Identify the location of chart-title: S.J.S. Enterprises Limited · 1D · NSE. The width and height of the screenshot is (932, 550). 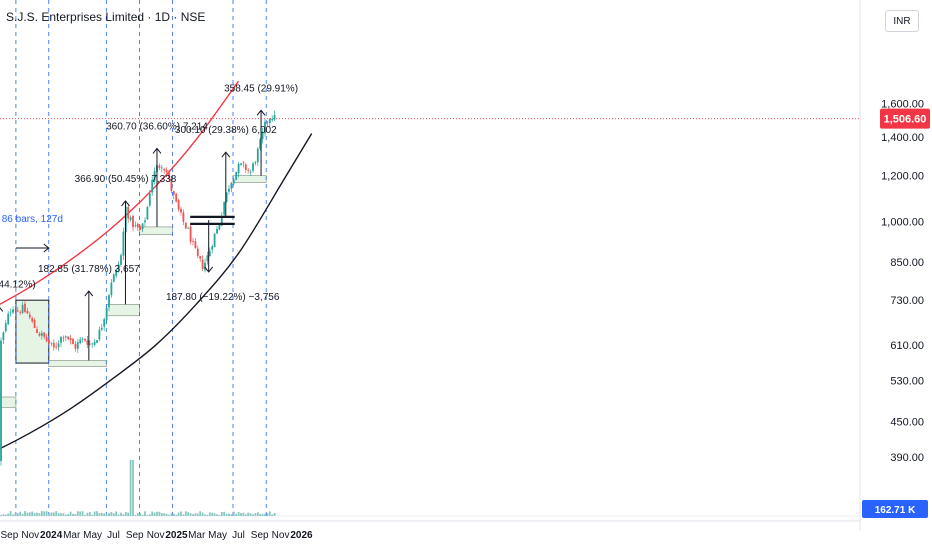
(106, 17).